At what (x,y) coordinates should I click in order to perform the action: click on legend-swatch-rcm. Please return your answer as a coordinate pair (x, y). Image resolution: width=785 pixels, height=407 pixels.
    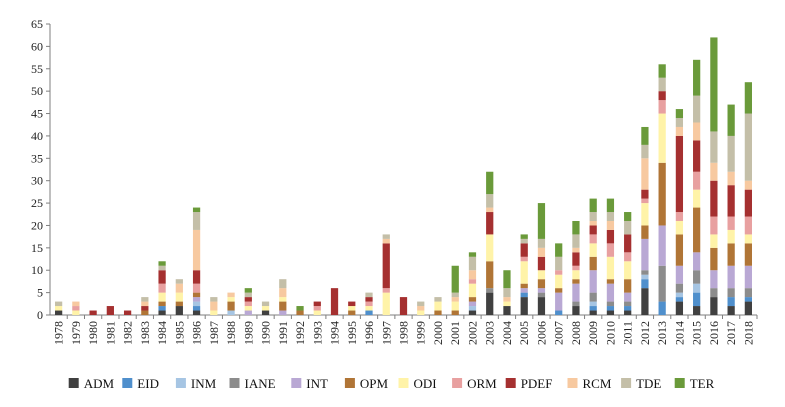
    Looking at the image, I should click on (572, 383).